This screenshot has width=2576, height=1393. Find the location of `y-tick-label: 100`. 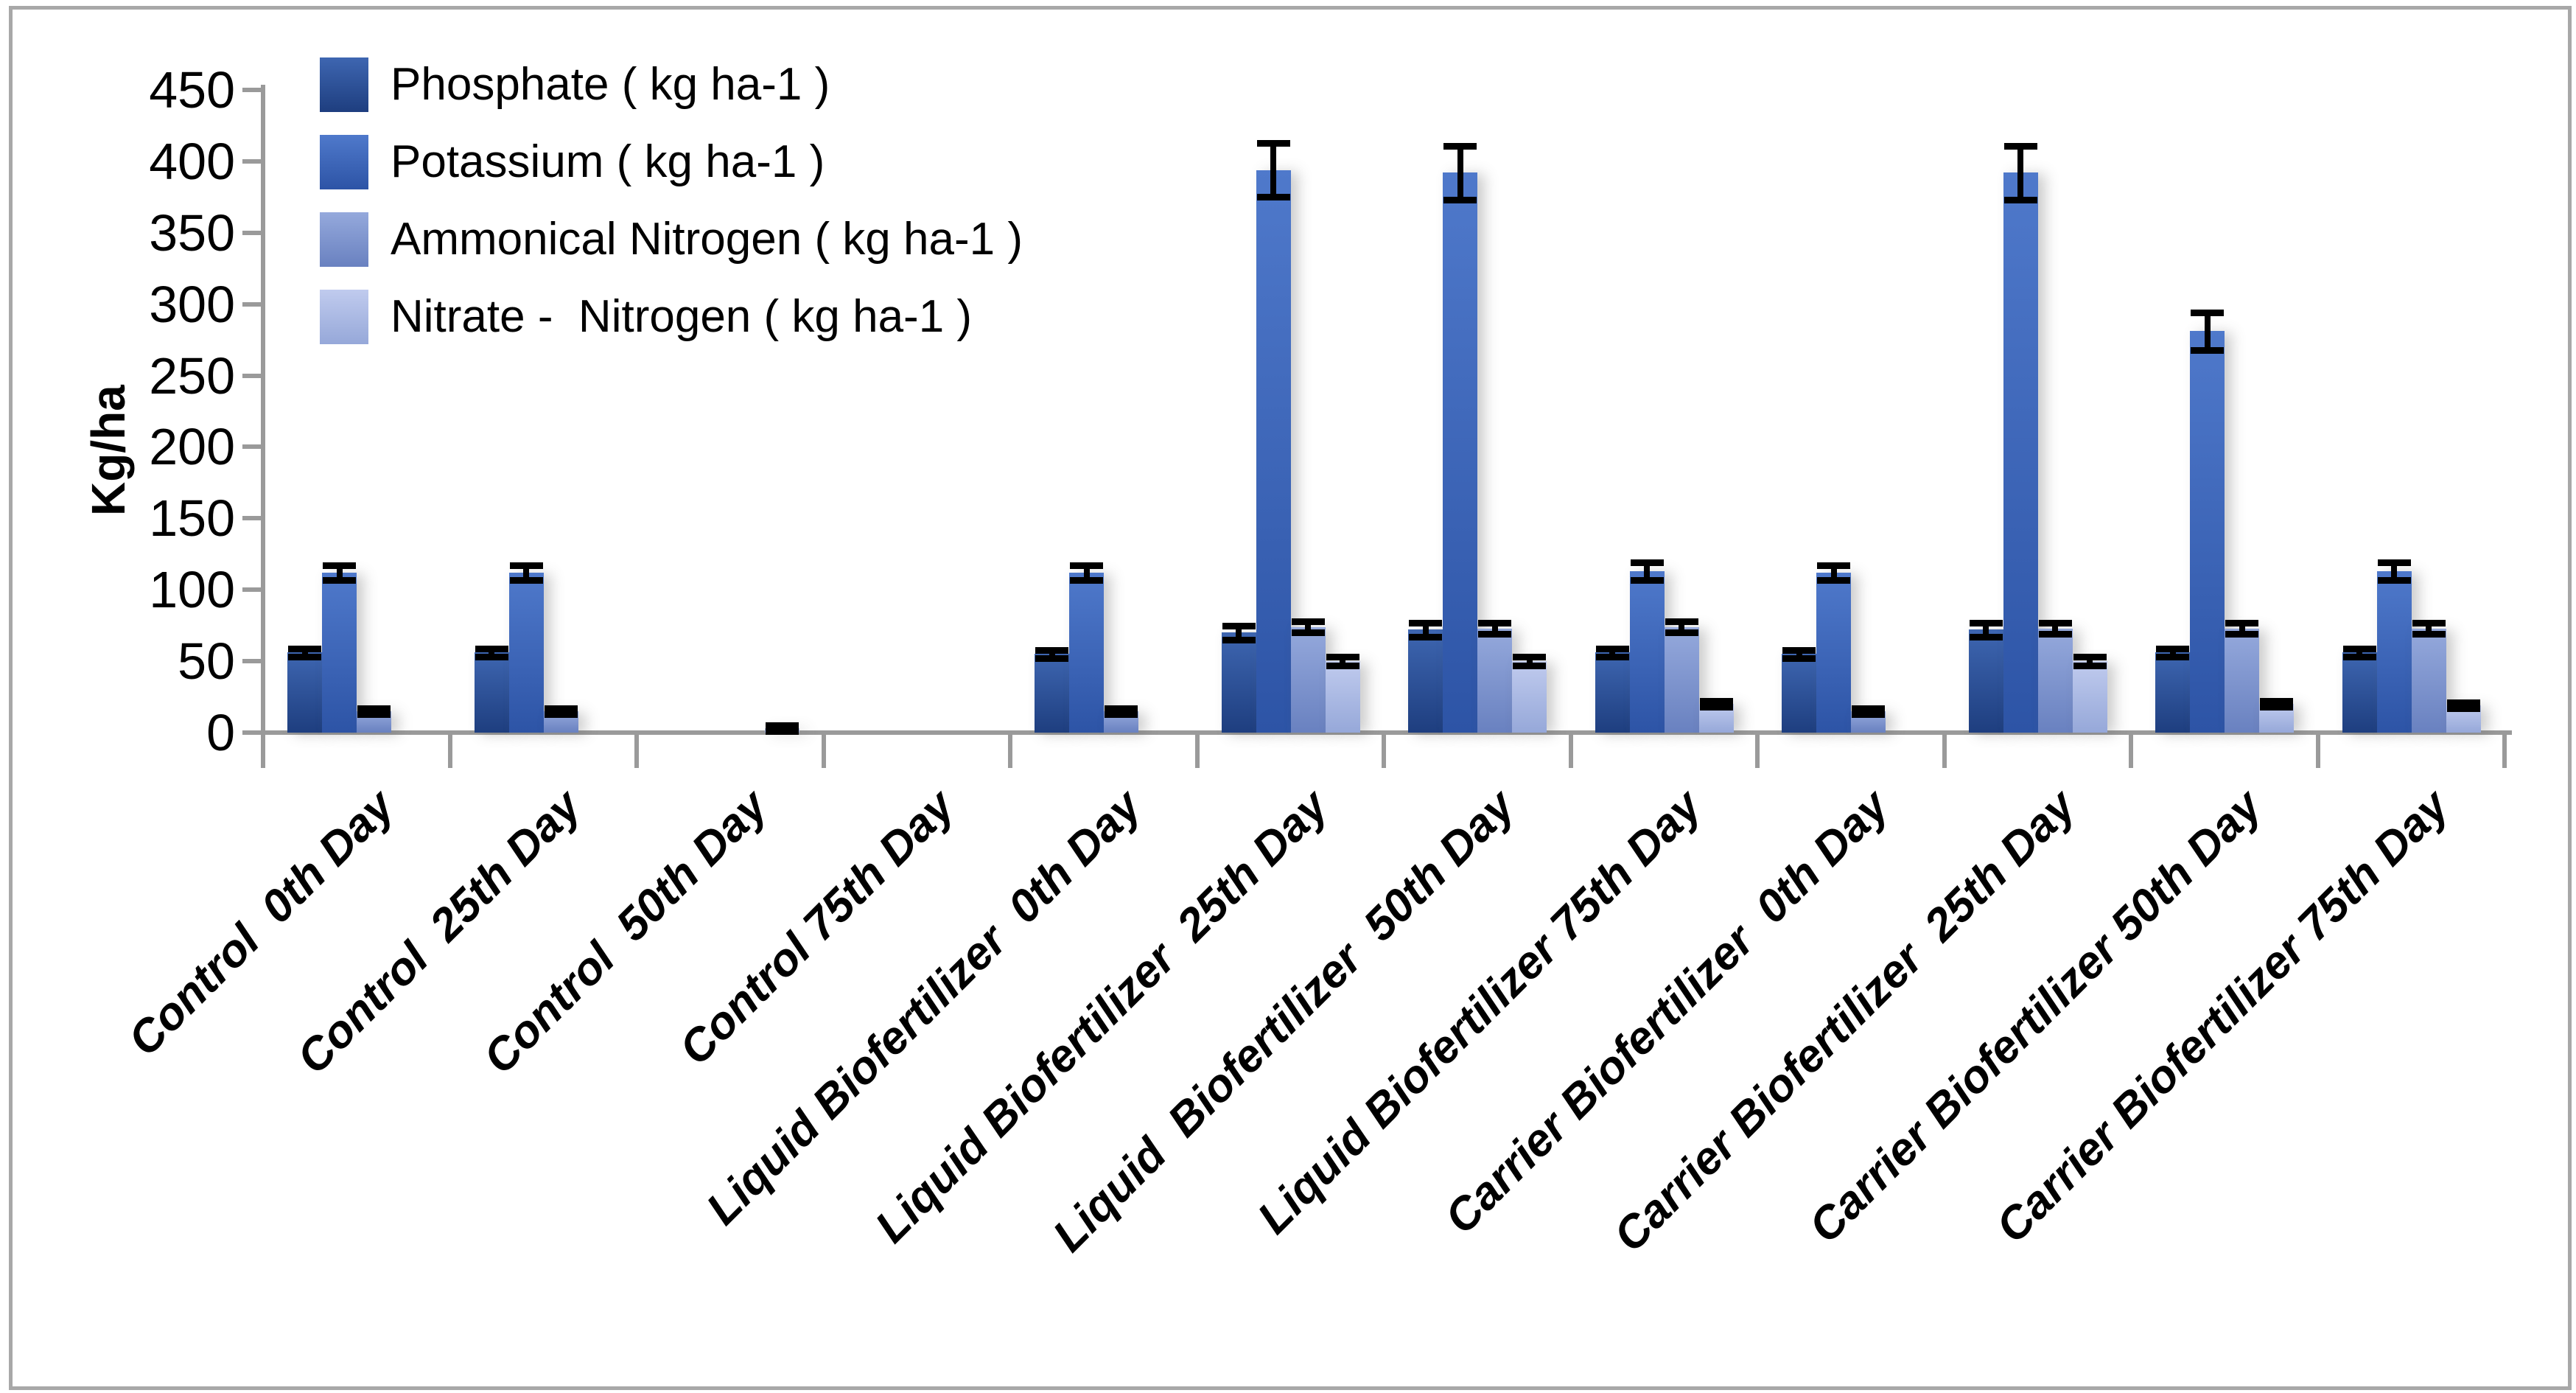

y-tick-label: 100 is located at coordinates (192, 590).